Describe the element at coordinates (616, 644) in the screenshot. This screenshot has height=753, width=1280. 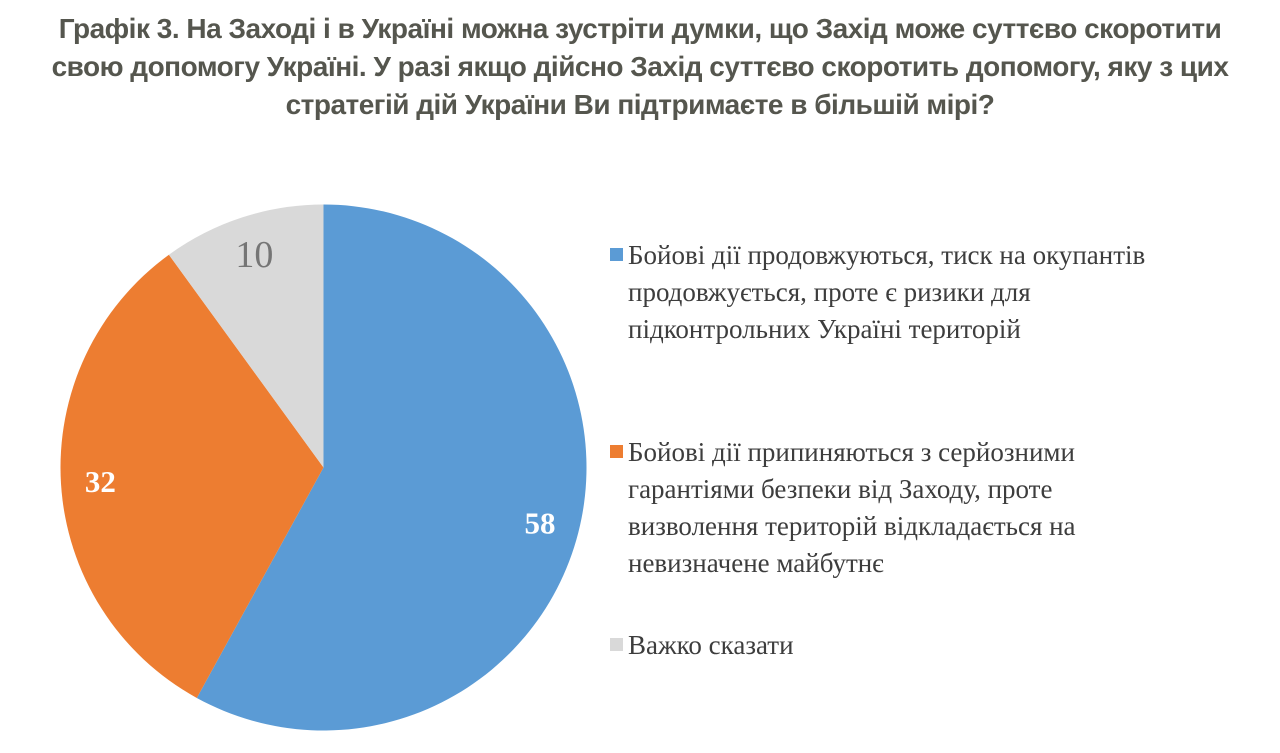
I see `legend-marker-gray-icon` at that location.